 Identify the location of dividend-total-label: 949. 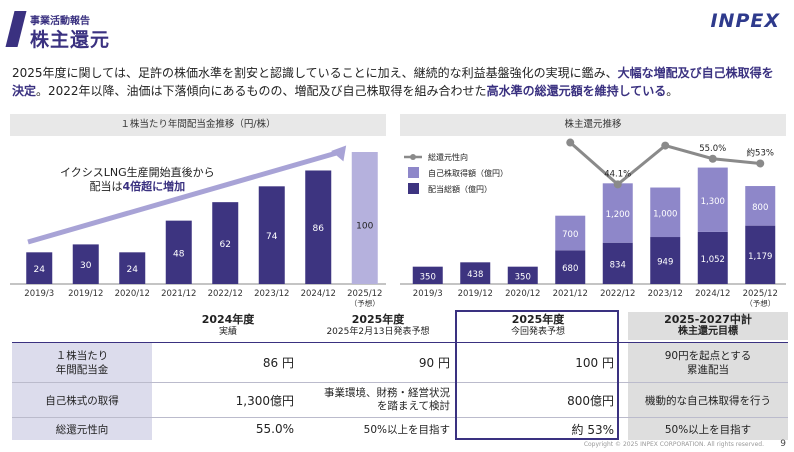
(665, 263).